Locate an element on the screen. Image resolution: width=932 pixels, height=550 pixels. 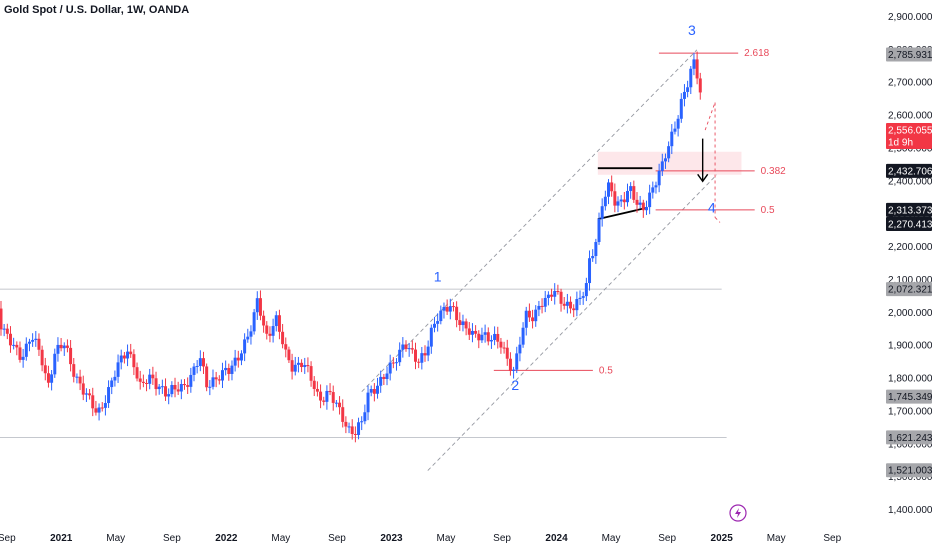
price-badge-countdown: 1d 9h is located at coordinates (900, 143).